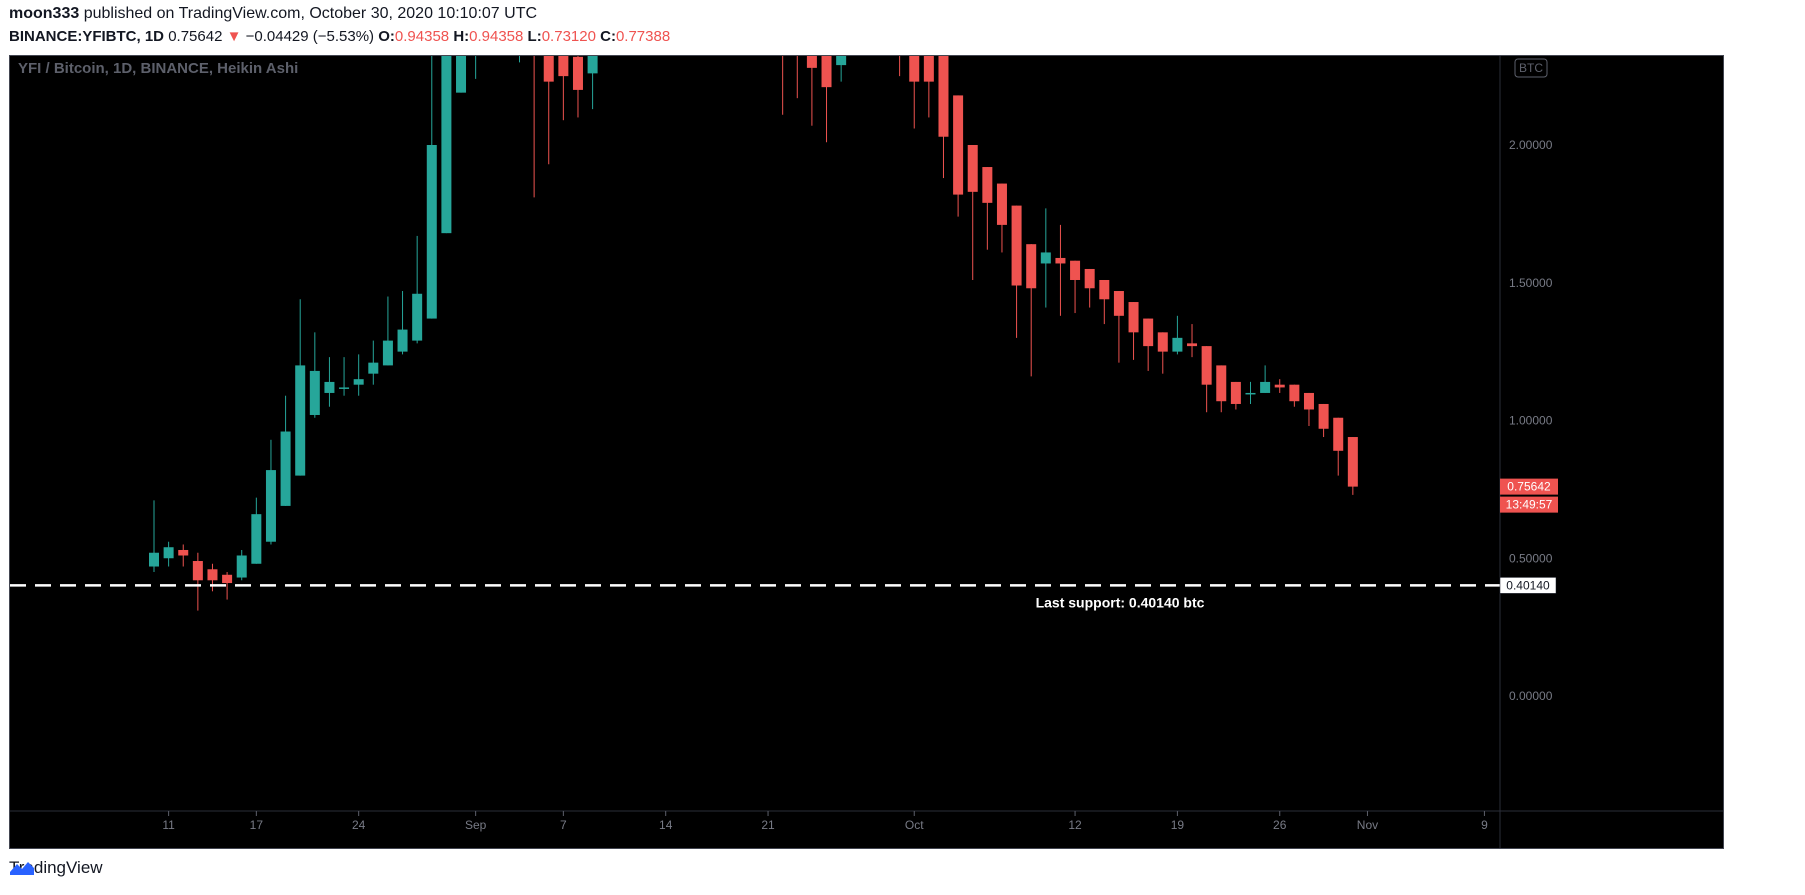  I want to click on open-value: 0.94358, so click(422, 36).